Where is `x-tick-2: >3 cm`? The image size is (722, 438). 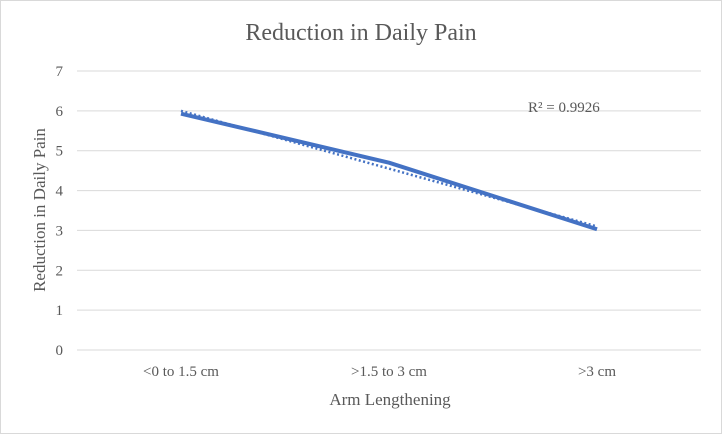 x-tick-2: >3 cm is located at coordinates (597, 372).